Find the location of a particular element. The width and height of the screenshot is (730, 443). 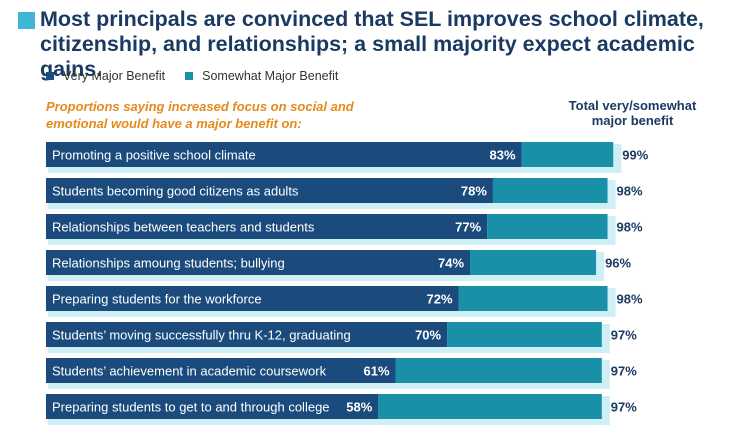

legend-item-very: Very Major Benefit is located at coordinates (105, 76).